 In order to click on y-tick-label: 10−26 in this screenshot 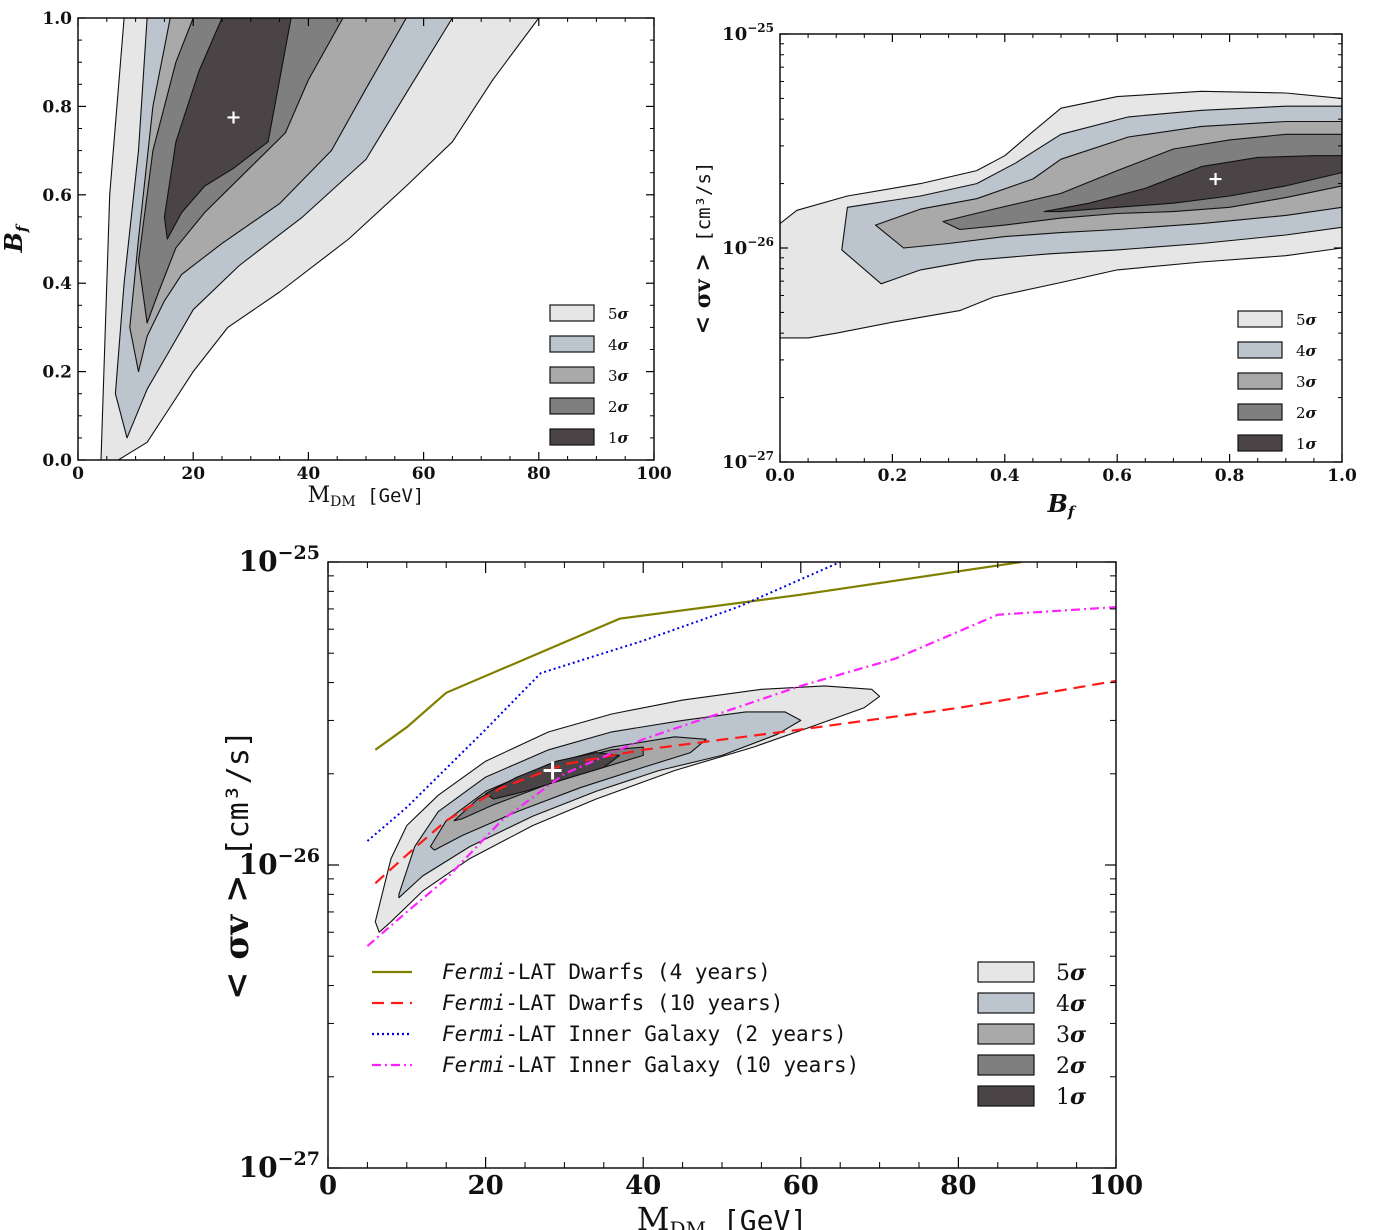, I will do `click(279, 863)`.